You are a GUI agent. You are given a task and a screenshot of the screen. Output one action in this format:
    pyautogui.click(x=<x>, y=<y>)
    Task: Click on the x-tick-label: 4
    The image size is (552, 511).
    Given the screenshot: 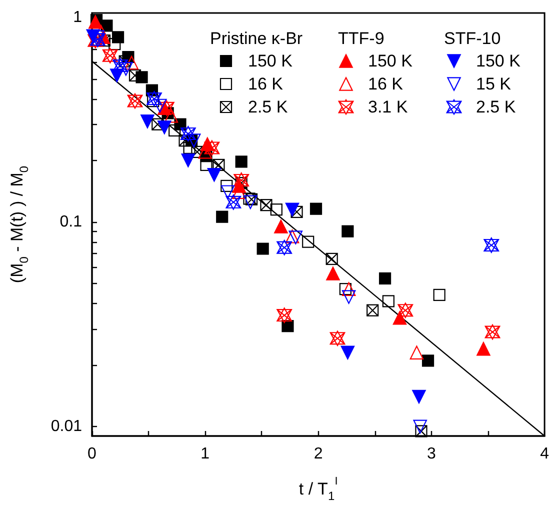 What is the action you would take?
    pyautogui.click(x=545, y=454)
    